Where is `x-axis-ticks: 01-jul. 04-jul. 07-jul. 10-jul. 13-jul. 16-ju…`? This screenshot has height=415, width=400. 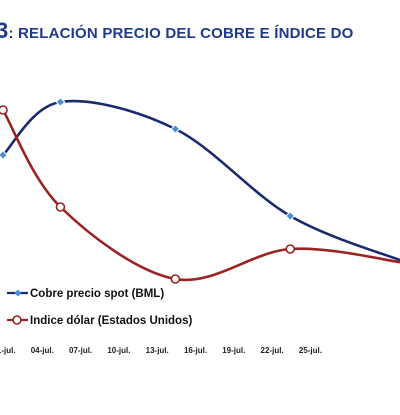
x-axis-ticks: 01-jul. 04-jul. 07-jul. 10-jul. 13-jul. 16-ju… is located at coordinates (161, 350).